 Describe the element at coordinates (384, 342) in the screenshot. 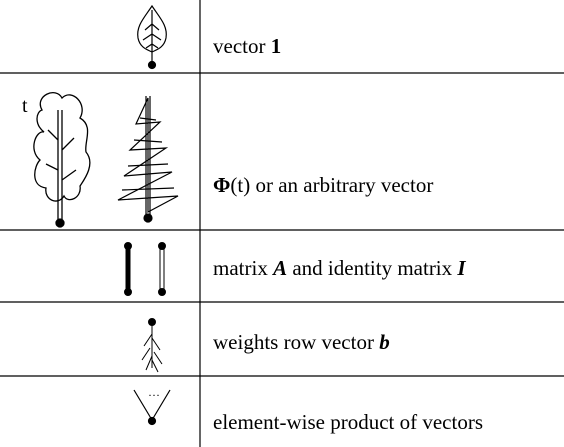

I see `text: b` at that location.